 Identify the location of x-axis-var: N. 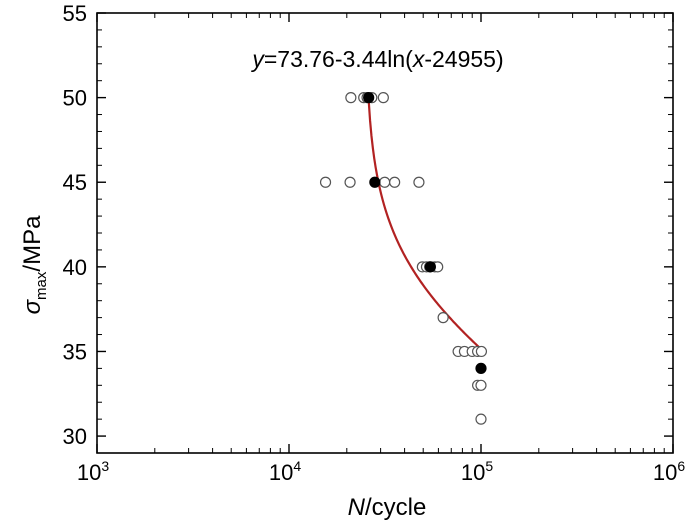
(357, 507).